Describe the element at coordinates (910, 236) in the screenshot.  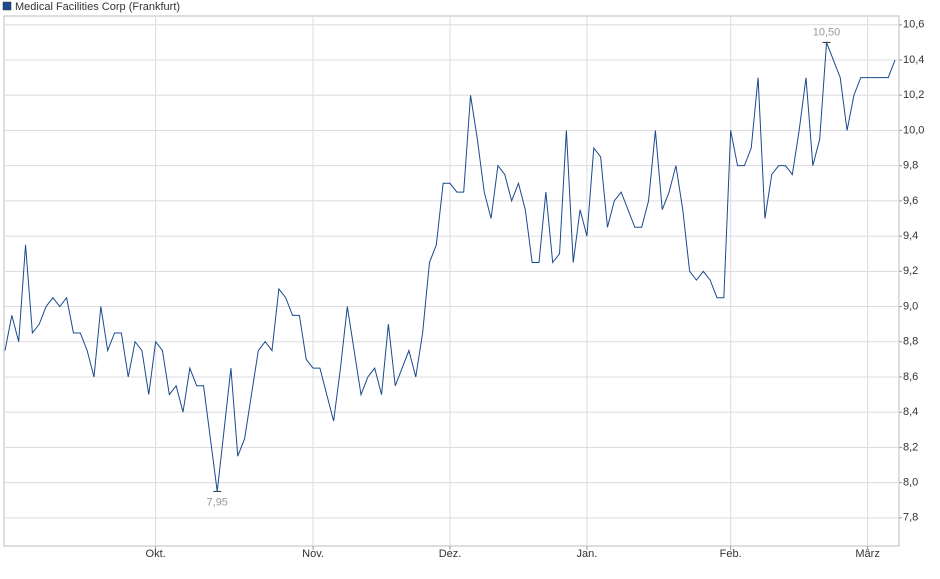
I see `y-tick-label: 9,4` at that location.